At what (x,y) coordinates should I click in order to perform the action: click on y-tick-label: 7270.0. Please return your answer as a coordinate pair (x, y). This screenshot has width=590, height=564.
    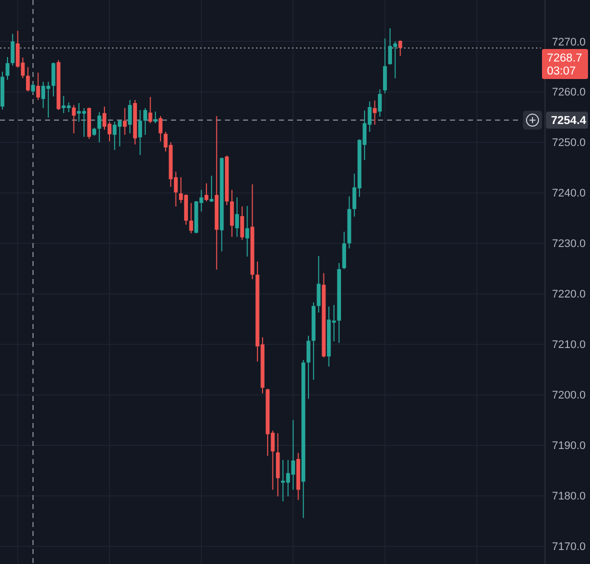
    Looking at the image, I should click on (569, 42).